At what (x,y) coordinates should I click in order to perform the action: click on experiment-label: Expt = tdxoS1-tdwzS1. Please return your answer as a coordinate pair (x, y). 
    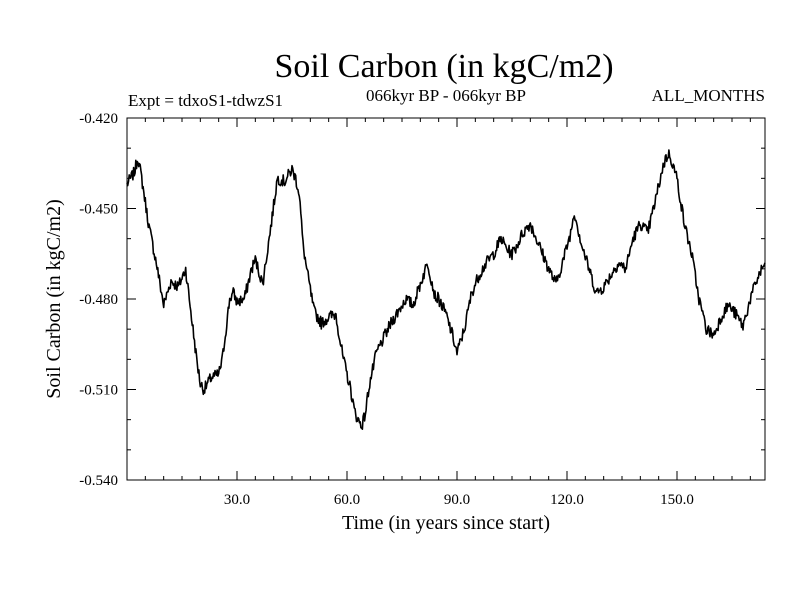
    Looking at the image, I should click on (205, 100).